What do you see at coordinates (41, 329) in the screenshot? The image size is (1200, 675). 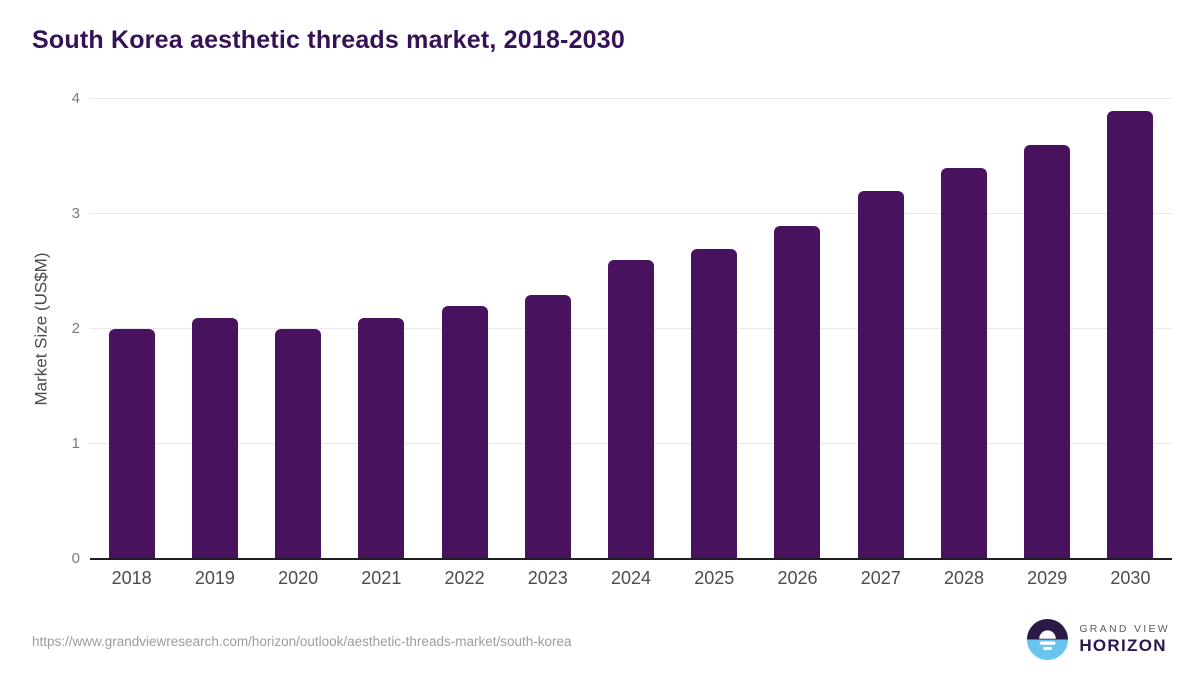 I see `y-axis-title: Market Size (US$M)` at bounding box center [41, 329].